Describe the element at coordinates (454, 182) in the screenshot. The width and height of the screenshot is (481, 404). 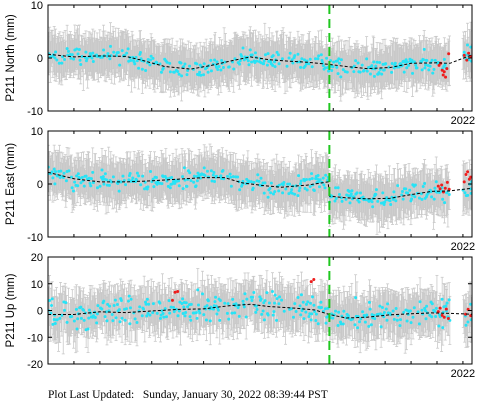
I see `recent-points` at that location.